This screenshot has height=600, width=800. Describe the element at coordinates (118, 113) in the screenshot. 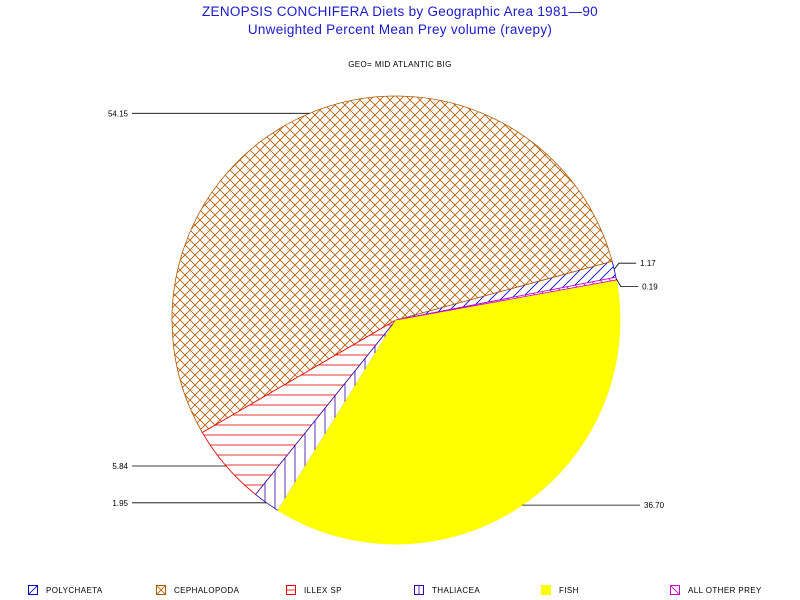

I see `slice-value-label: 54.15` at that location.